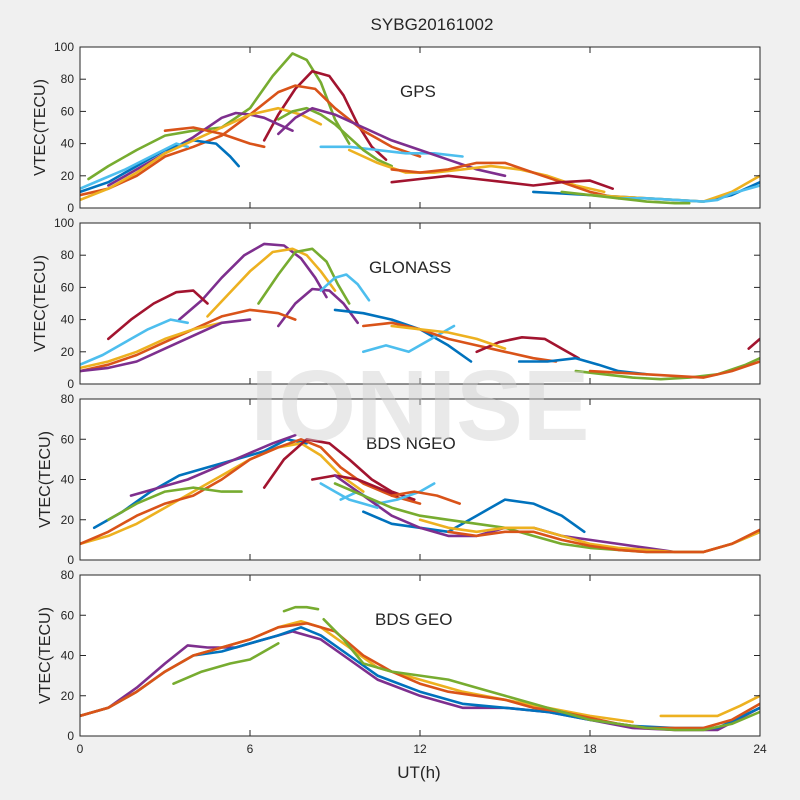 The image size is (800, 800). What do you see at coordinates (418, 772) in the screenshot?
I see `x-axis-label: UT(h)` at bounding box center [418, 772].